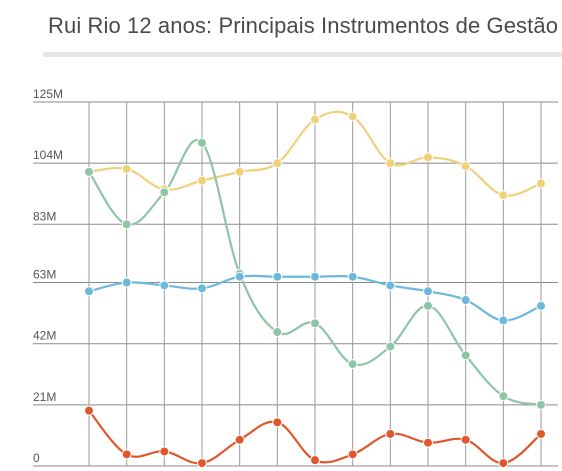 The height and width of the screenshot is (471, 562). Describe the element at coordinates (44, 397) in the screenshot. I see `y-tick-label: 21M` at that location.